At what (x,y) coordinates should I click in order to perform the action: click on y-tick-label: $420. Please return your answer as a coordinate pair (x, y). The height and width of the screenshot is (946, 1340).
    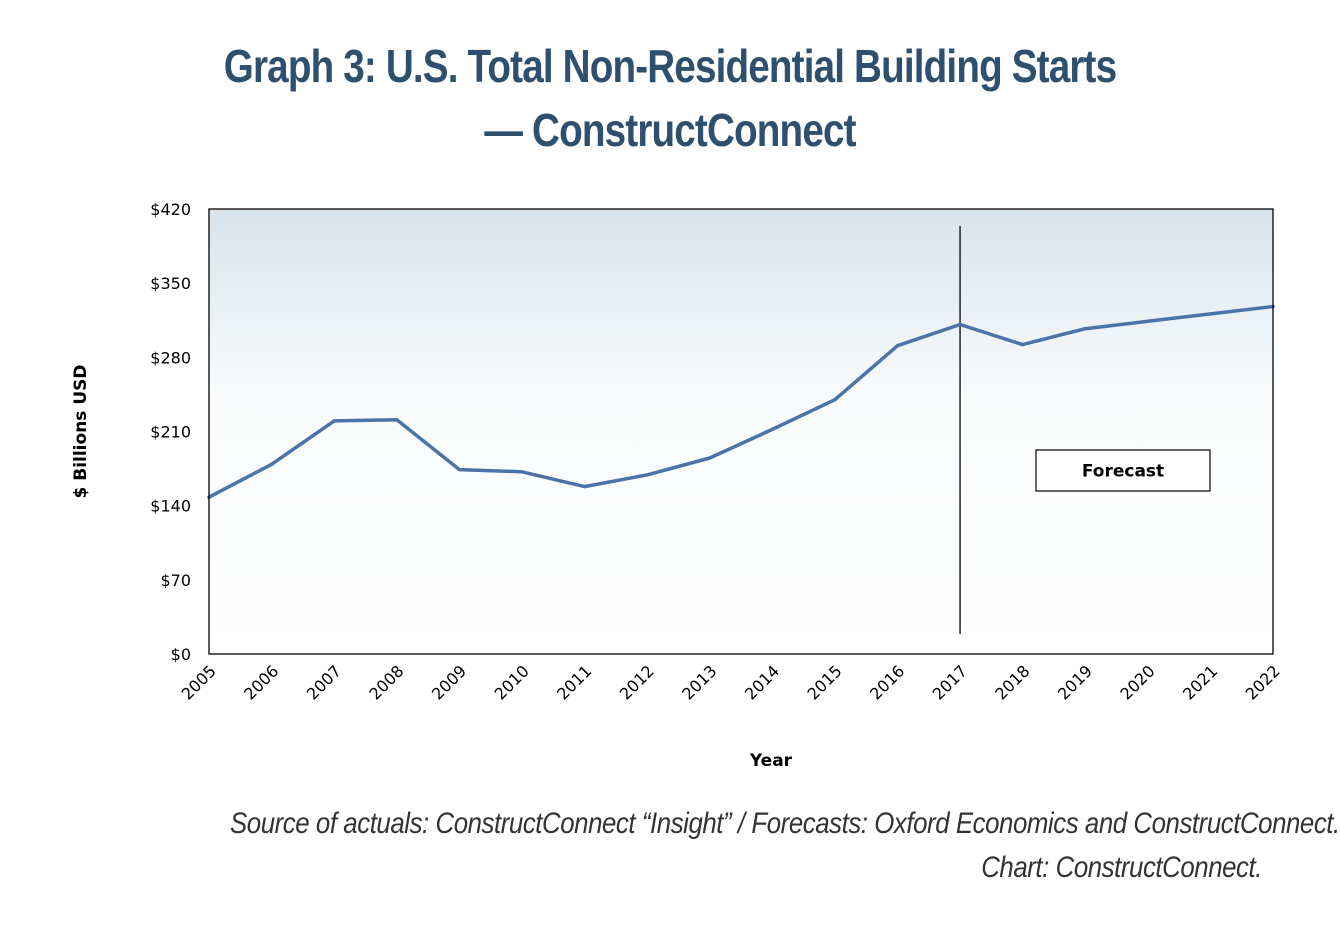
    Looking at the image, I should click on (170, 209).